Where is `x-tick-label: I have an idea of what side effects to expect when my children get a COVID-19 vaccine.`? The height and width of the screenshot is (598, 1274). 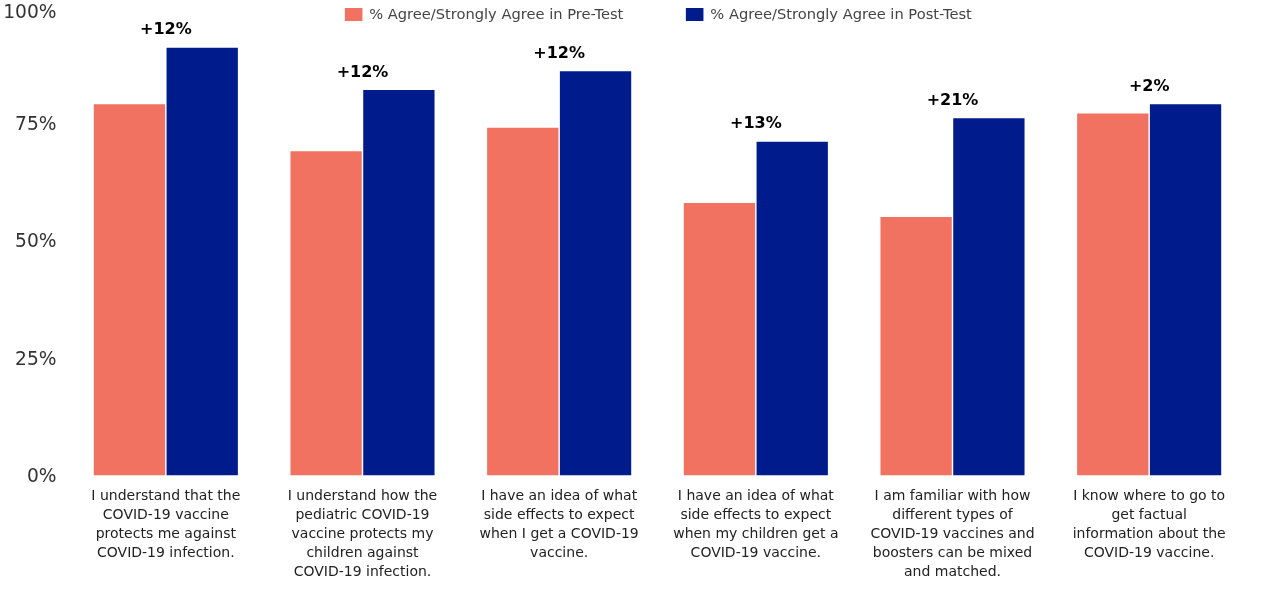
x-tick-label: I have an idea of what side effects to expect when my children get a COVID-19 vaccine. is located at coordinates (756, 523).